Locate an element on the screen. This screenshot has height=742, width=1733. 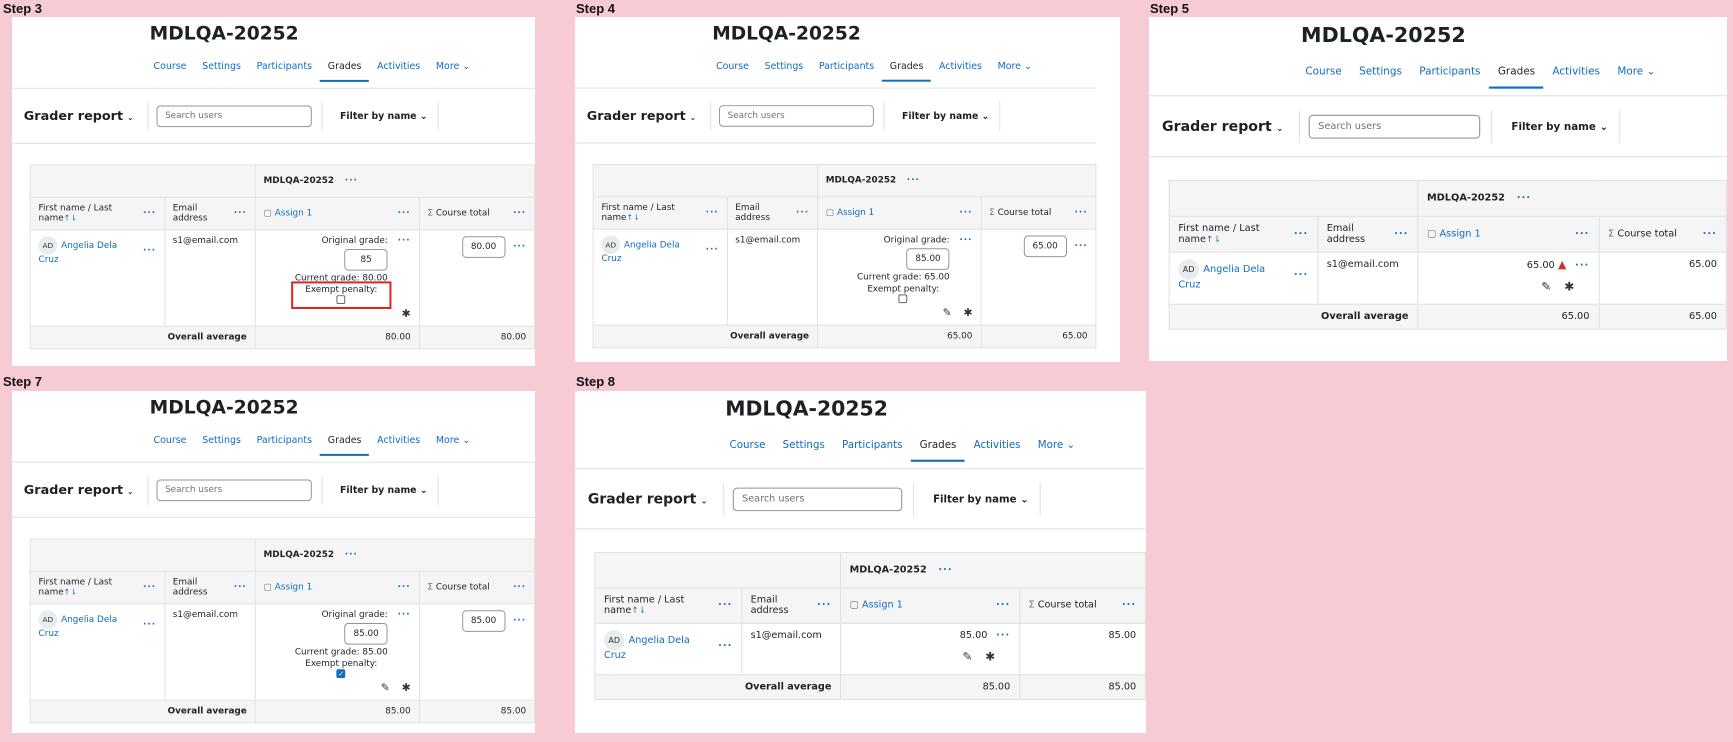
total-grade-input: 80.00 is located at coordinates (483, 247).